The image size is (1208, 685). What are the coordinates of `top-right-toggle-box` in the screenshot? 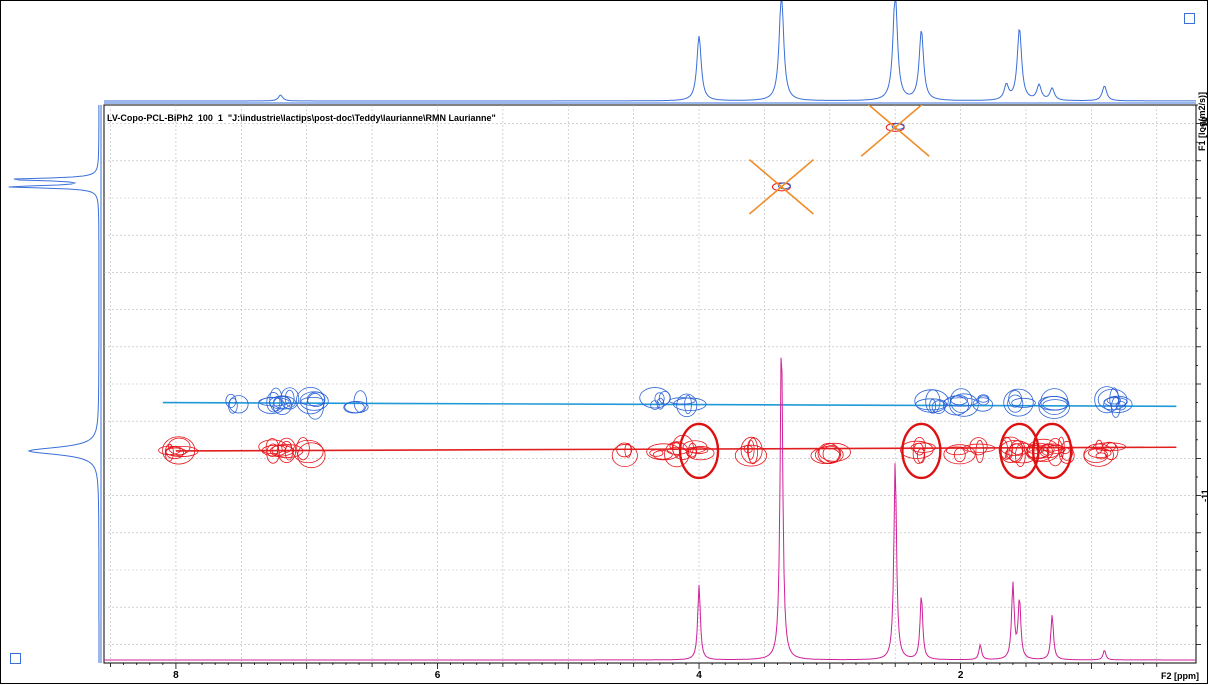 It's located at (1189, 18).